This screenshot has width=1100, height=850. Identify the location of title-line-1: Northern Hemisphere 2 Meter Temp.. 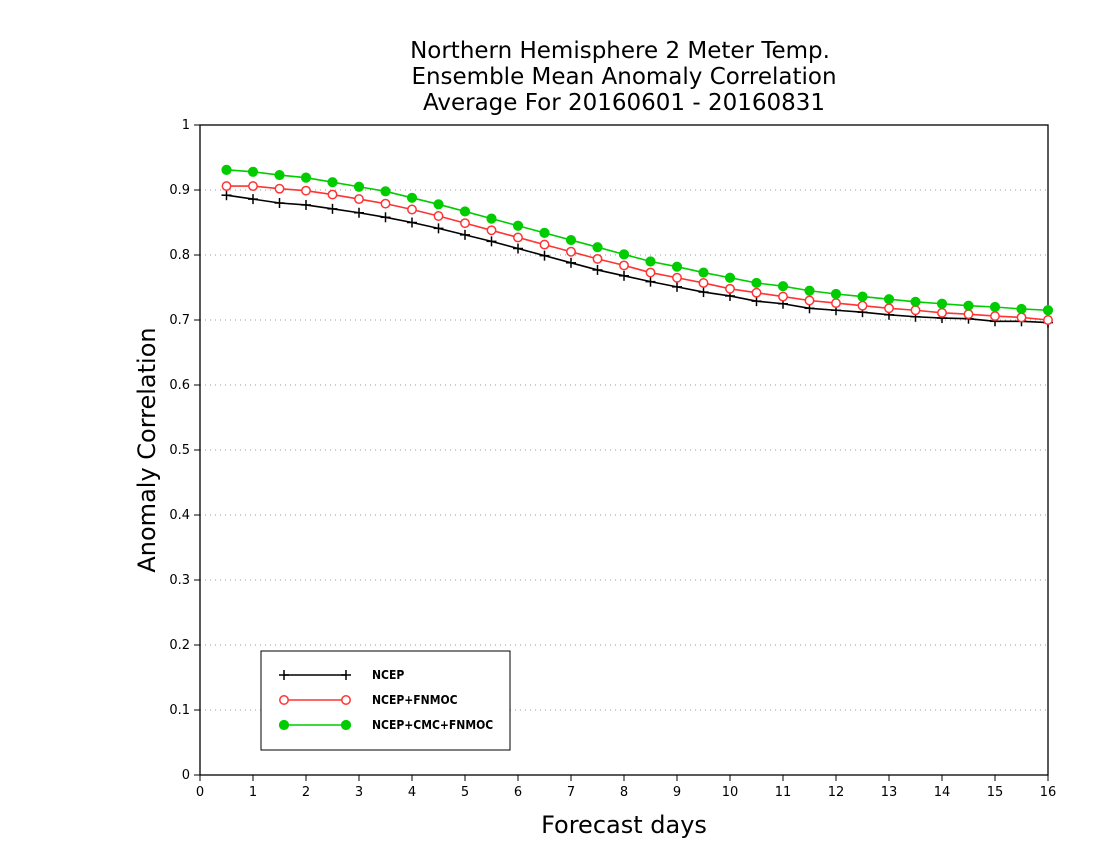
(620, 51).